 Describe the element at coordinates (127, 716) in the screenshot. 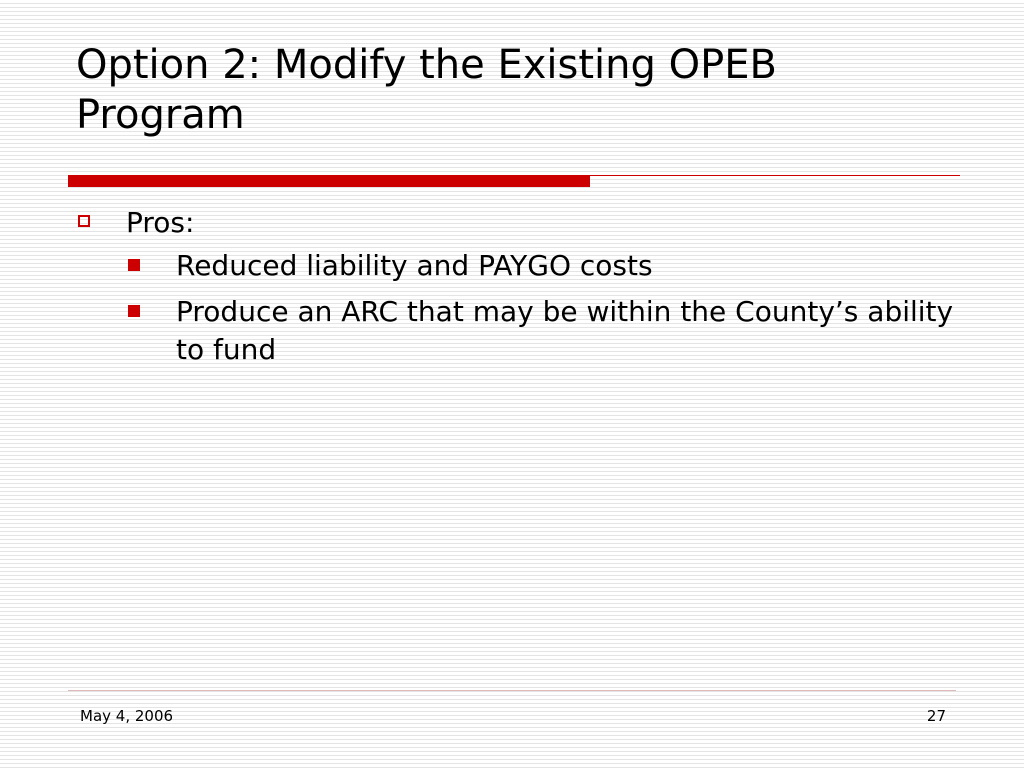

I see `footer-date: May 4, 2006` at that location.